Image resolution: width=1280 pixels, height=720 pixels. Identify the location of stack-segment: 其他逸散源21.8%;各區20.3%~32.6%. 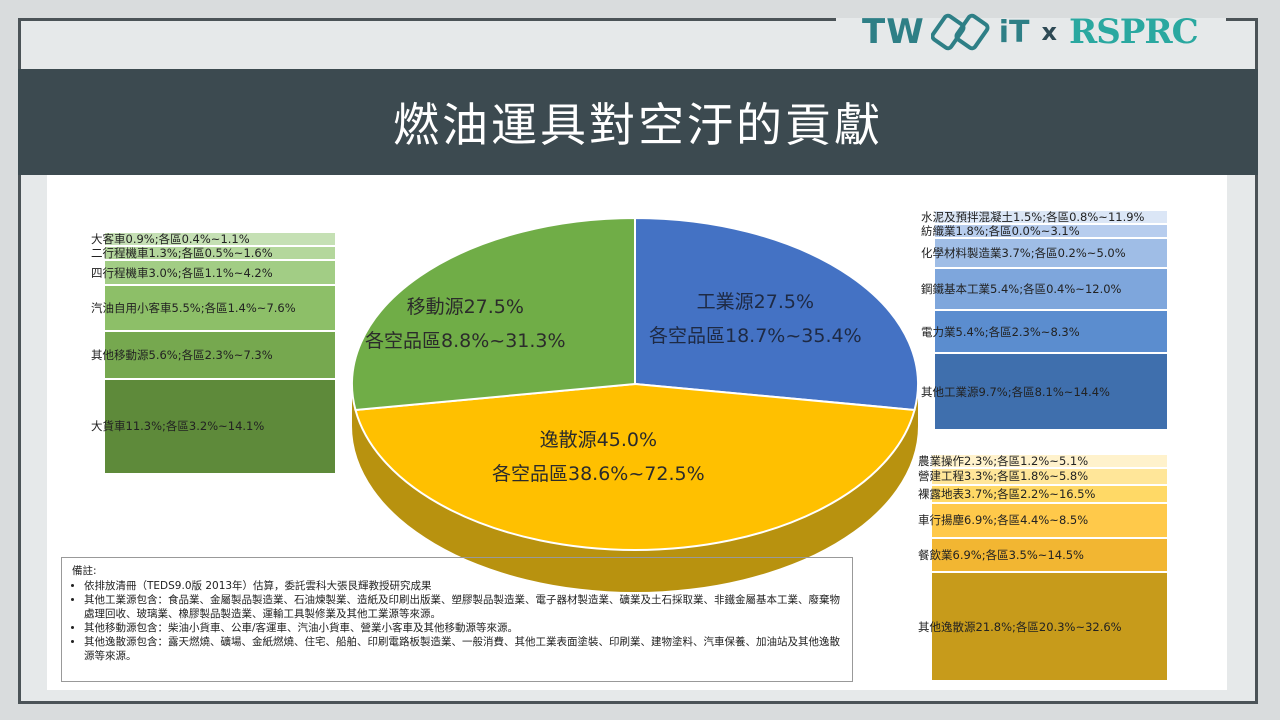
(1042, 628).